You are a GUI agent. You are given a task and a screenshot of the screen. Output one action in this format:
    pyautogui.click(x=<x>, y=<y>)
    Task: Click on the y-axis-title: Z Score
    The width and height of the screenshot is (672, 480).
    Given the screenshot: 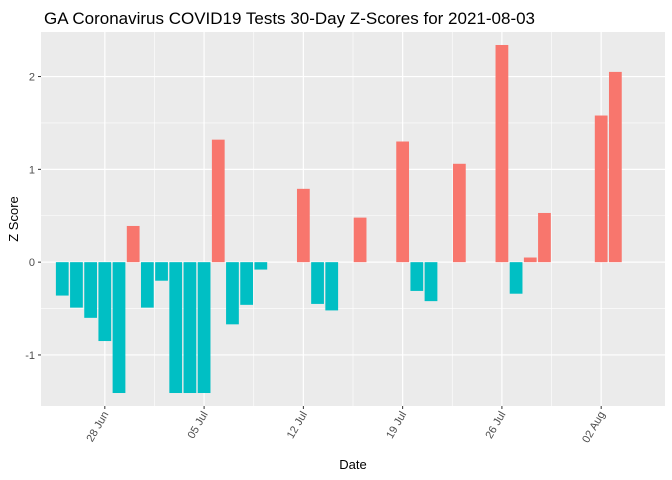 What is the action you would take?
    pyautogui.click(x=13, y=219)
    